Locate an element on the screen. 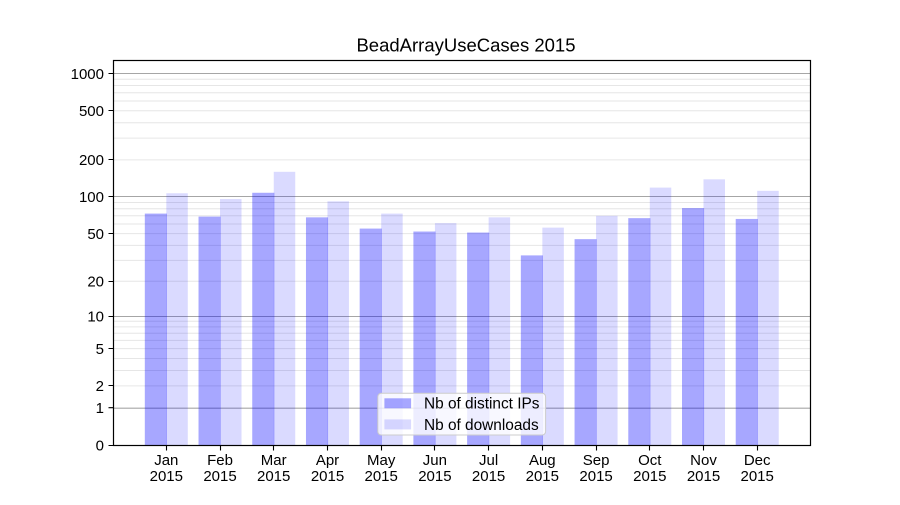 Image resolution: width=900 pixels, height=505 pixels. svg-text: 10 is located at coordinates (95, 316).